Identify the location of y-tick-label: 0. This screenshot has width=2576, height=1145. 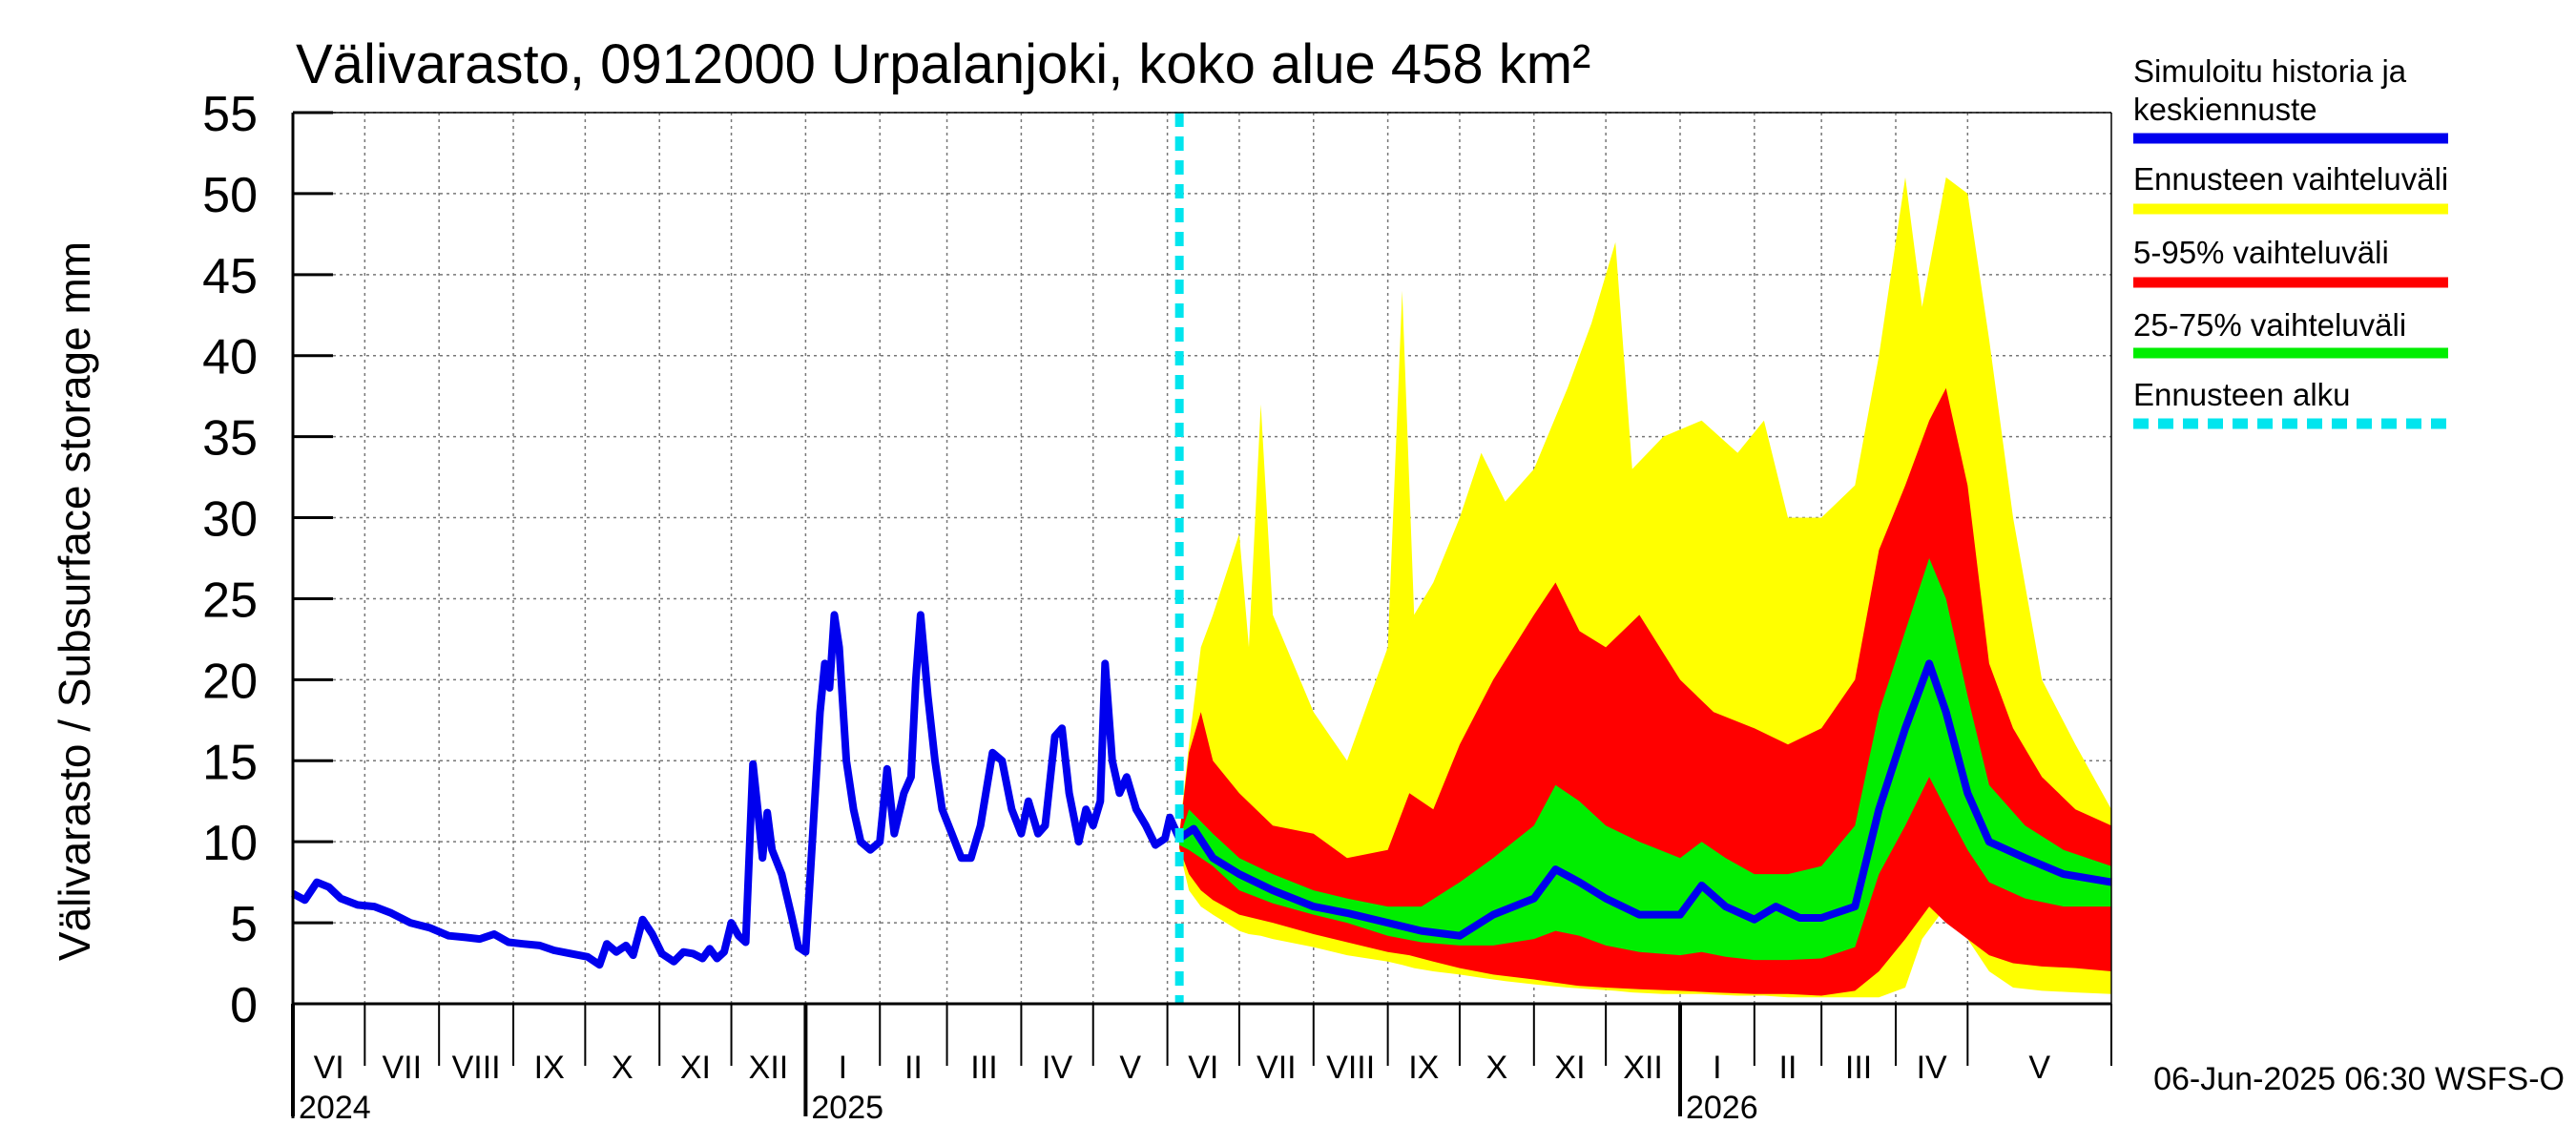
(244, 1005).